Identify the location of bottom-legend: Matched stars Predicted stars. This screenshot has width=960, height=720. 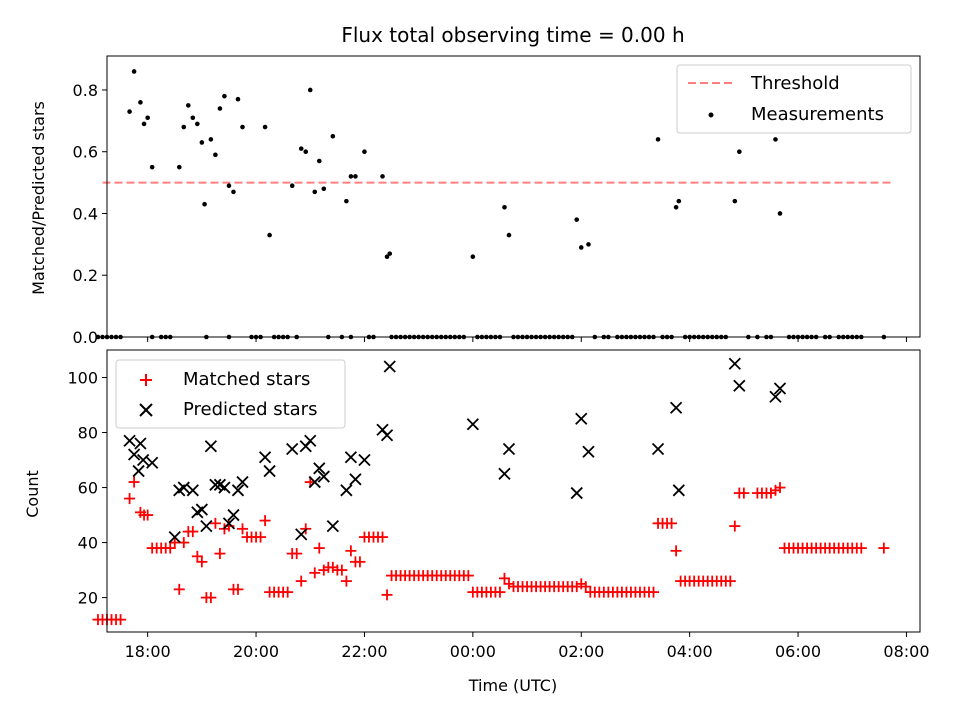
(230, 394).